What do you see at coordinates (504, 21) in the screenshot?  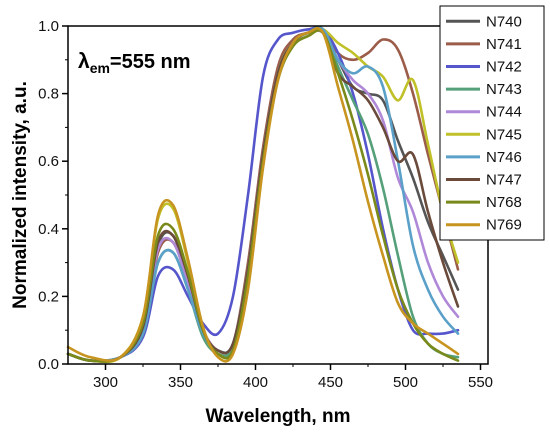 I see `legend-label-n740: N740` at bounding box center [504, 21].